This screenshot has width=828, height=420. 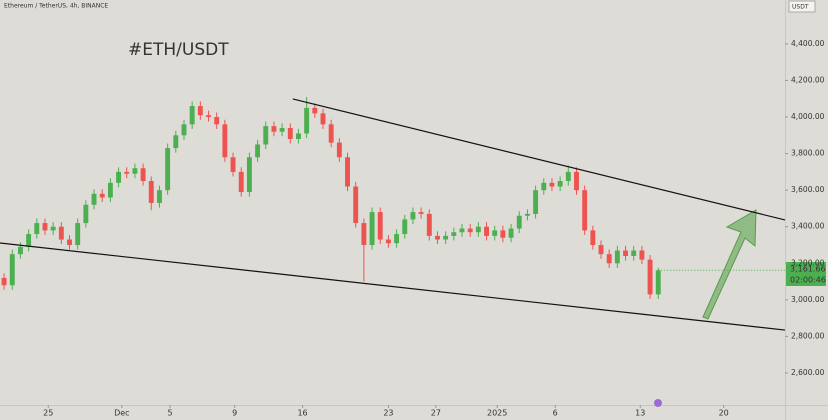 What do you see at coordinates (808, 43) in the screenshot?
I see `y-tick-label: 4,400.00` at bounding box center [808, 43].